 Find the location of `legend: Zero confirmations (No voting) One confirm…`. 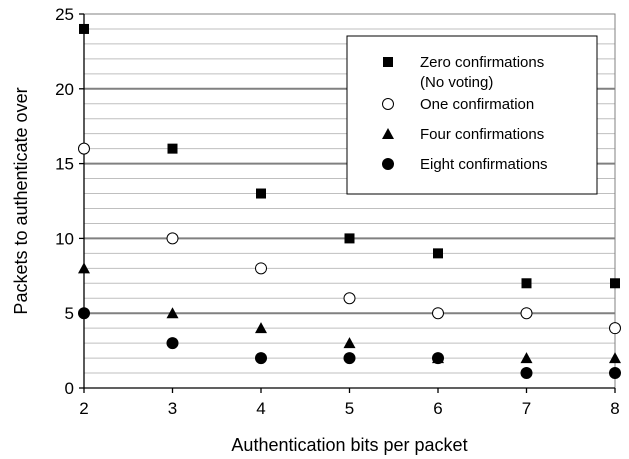

legend: Zero confirmations (No voting) One confirm… is located at coordinates (472, 115).